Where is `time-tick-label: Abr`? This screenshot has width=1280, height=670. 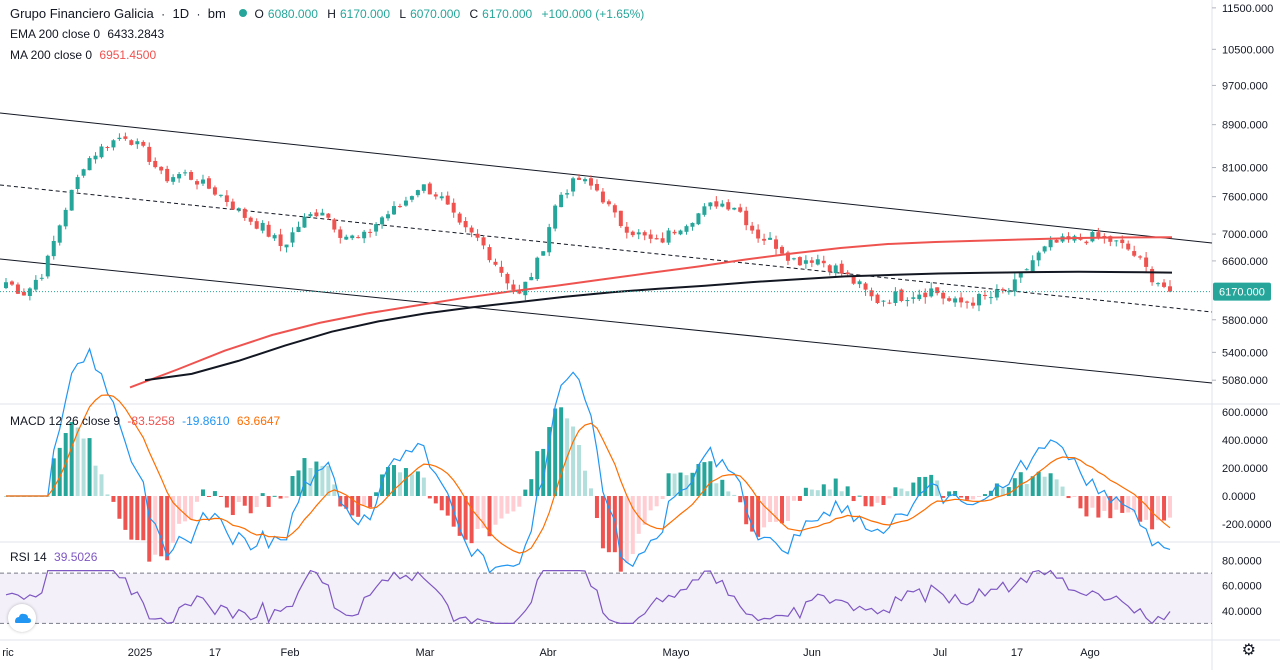
time-tick-label: Abr is located at coordinates (547, 653).